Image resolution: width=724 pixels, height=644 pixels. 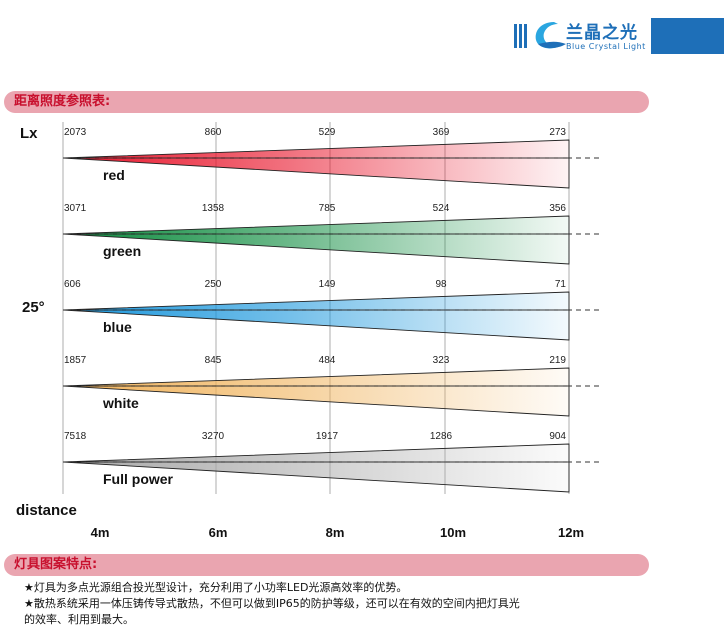 What do you see at coordinates (557, 132) in the screenshot?
I see `lux-value: 273` at bounding box center [557, 132].